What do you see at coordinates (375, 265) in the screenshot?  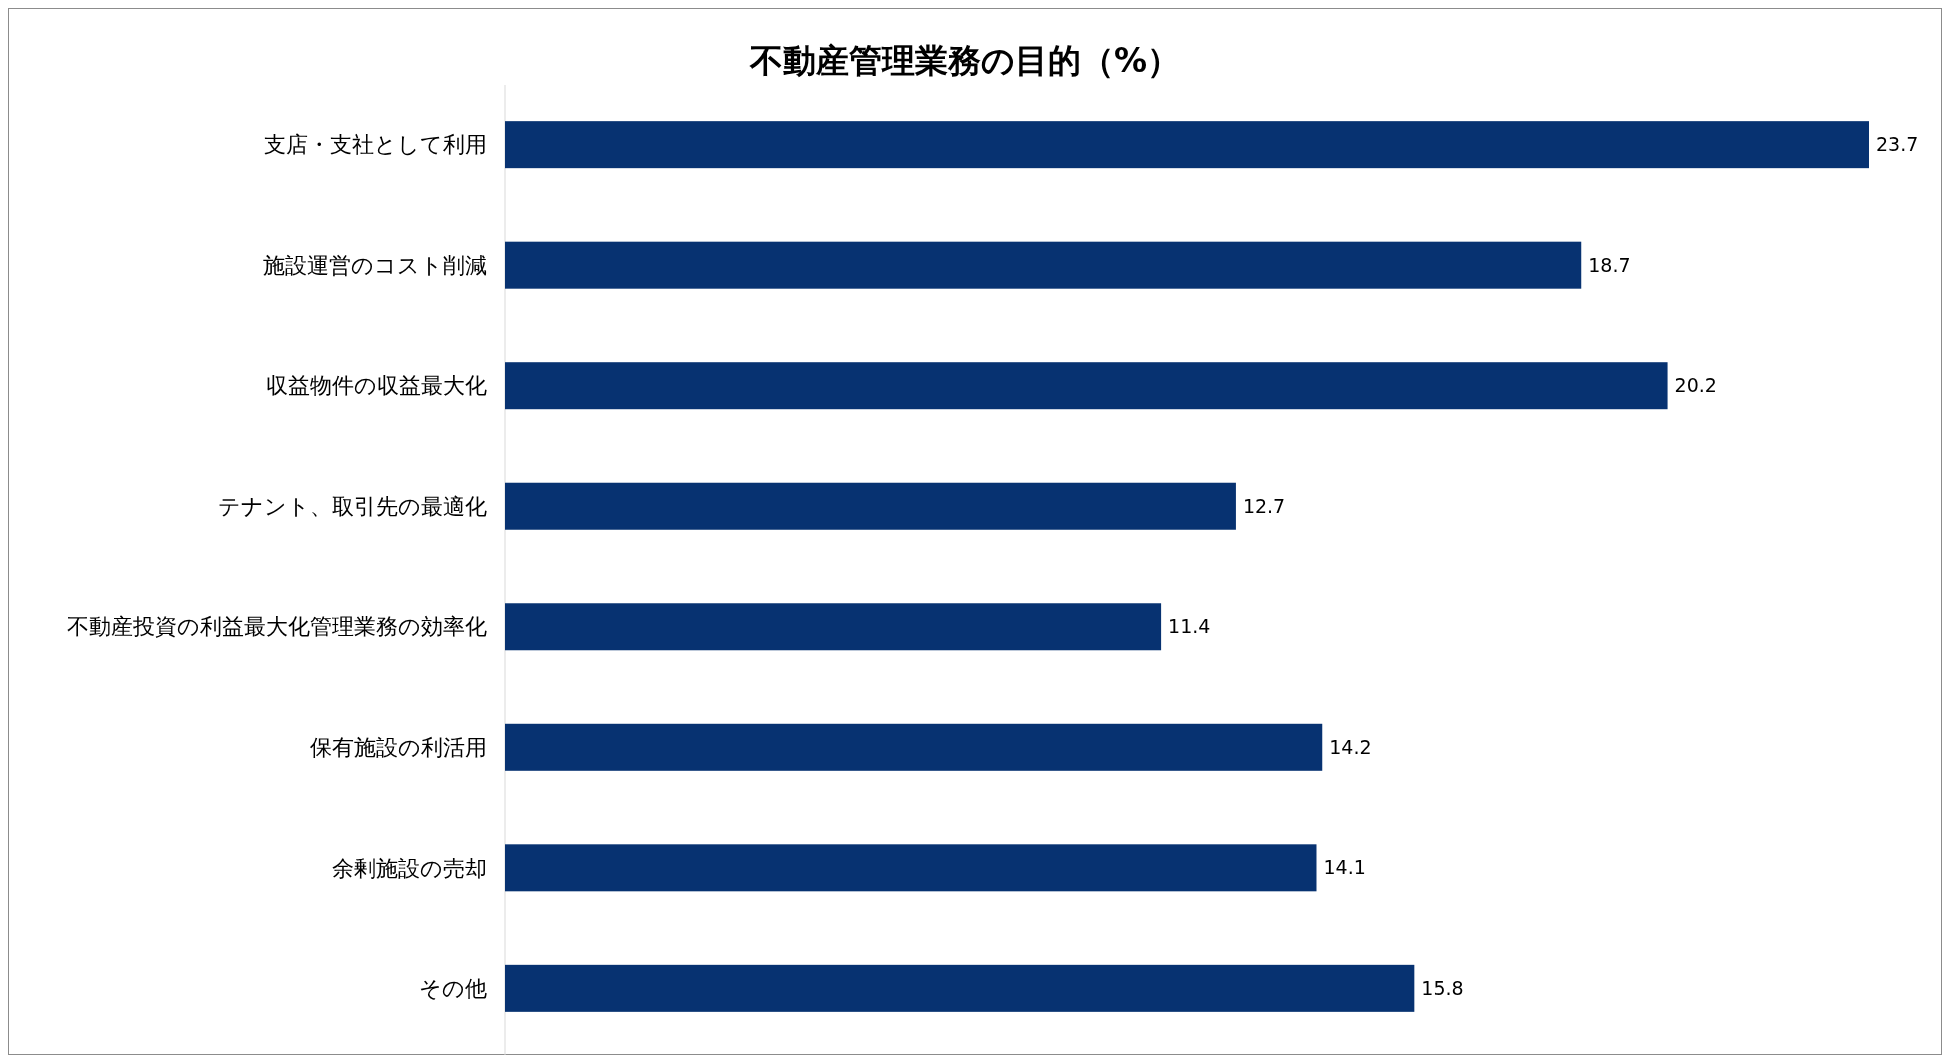 I see `y-tick-label: 施設運営のコスト削減` at bounding box center [375, 265].